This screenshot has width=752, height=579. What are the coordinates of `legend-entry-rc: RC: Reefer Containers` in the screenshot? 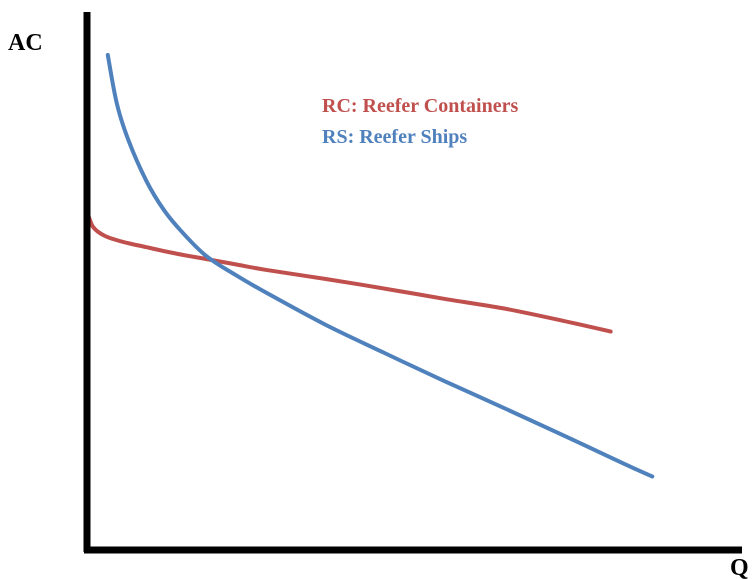 It's located at (420, 106).